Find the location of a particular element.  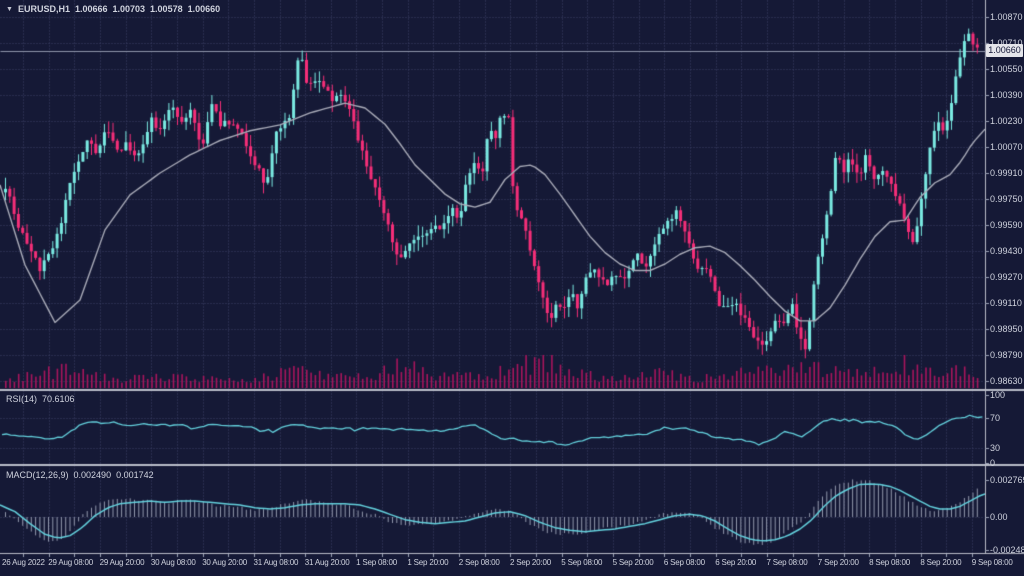

time-axis-label: 29 Aug 08:00 is located at coordinates (71, 562).